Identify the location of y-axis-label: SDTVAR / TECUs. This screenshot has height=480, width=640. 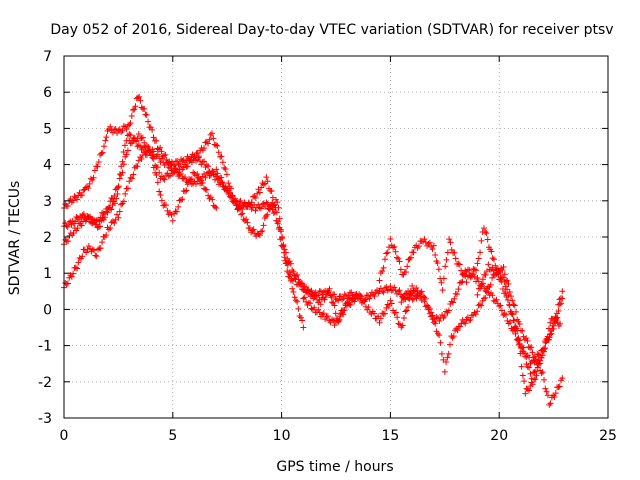
(15, 238).